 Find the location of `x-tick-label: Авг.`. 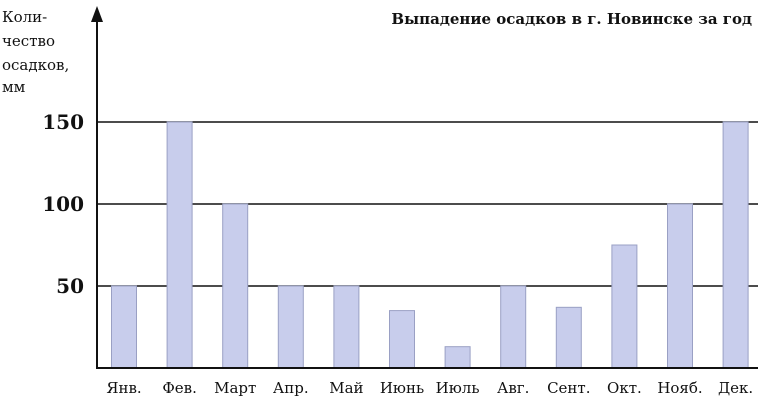

x-tick-label: Авг. is located at coordinates (513, 388).